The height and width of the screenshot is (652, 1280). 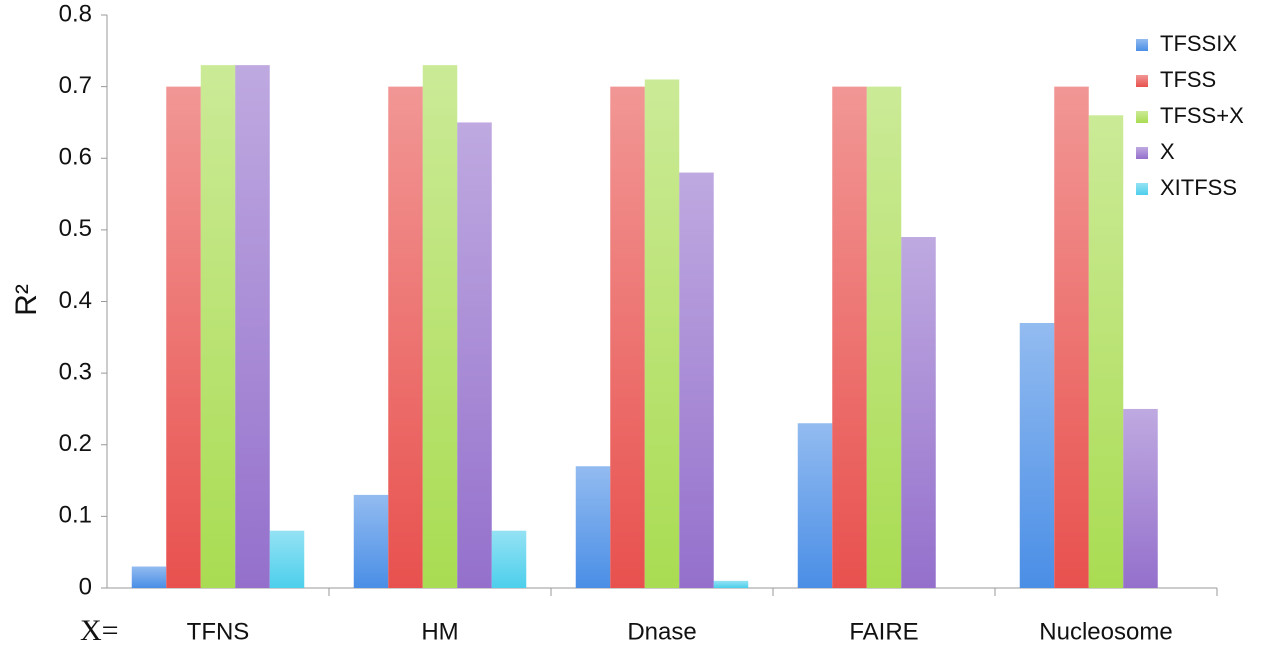 I want to click on legend-label: XITFSS, so click(x=1198, y=187).